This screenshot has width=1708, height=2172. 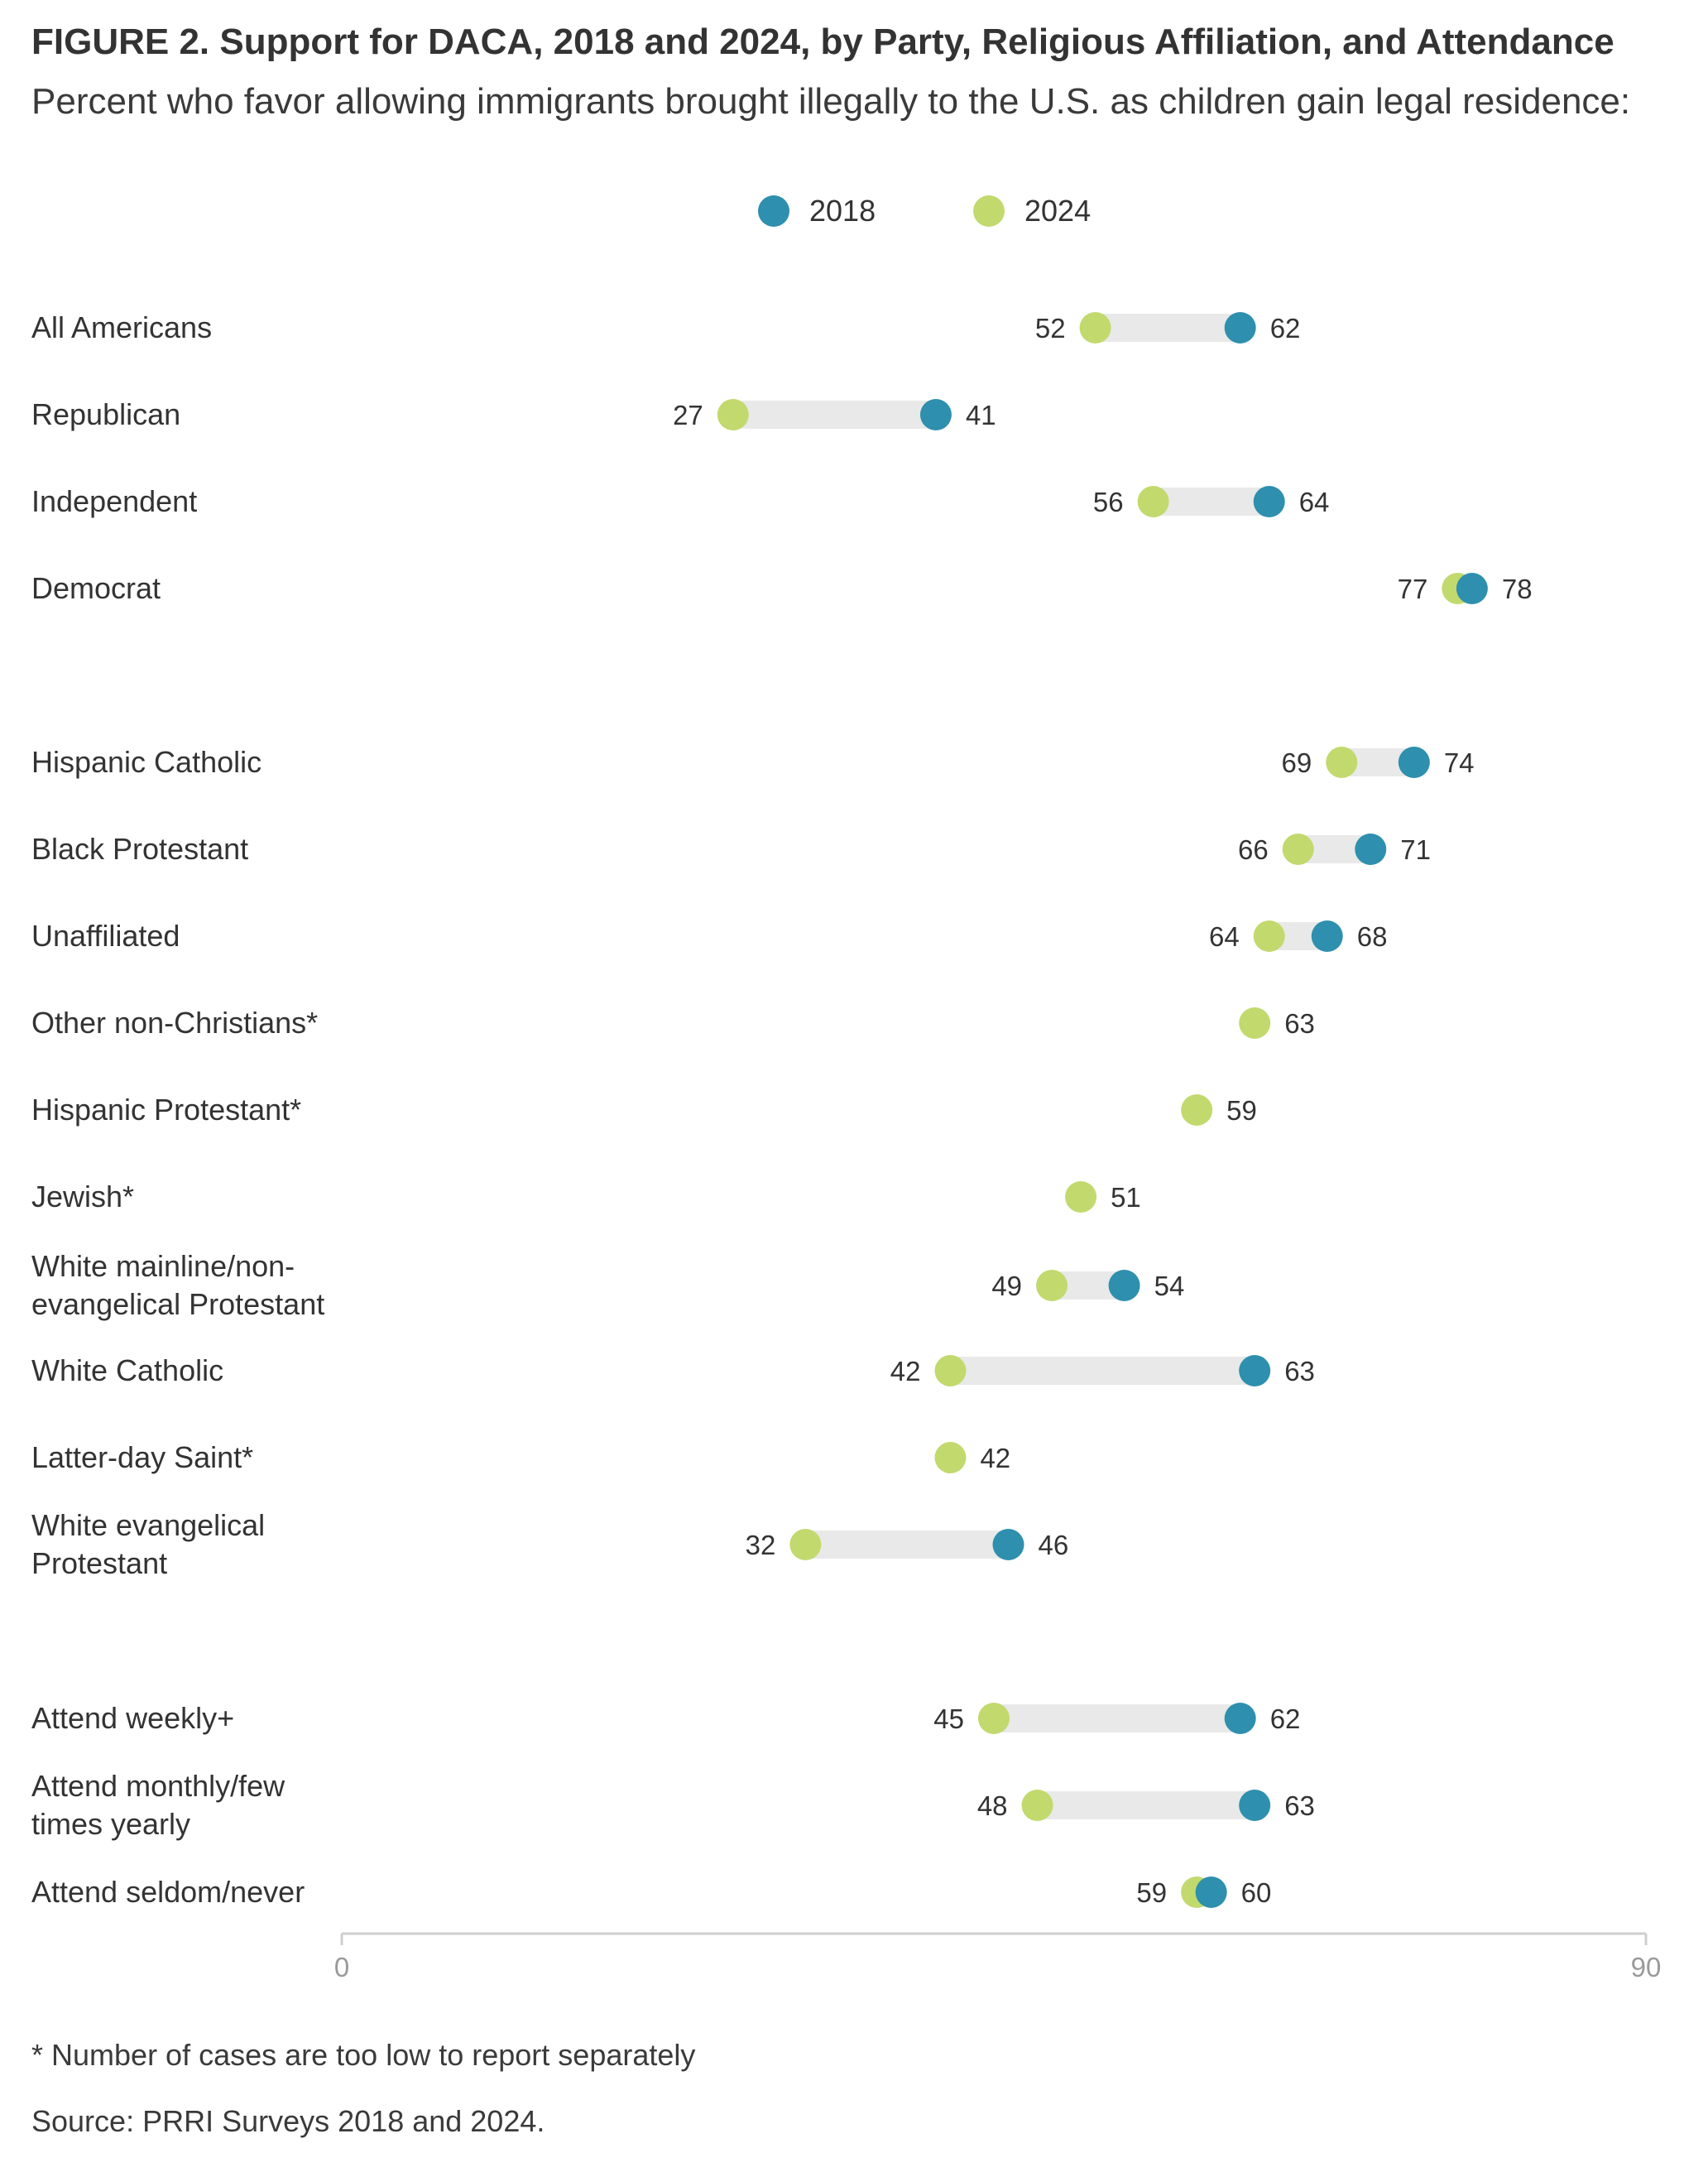 I want to click on data-label-2024: 64, so click(x=1224, y=936).